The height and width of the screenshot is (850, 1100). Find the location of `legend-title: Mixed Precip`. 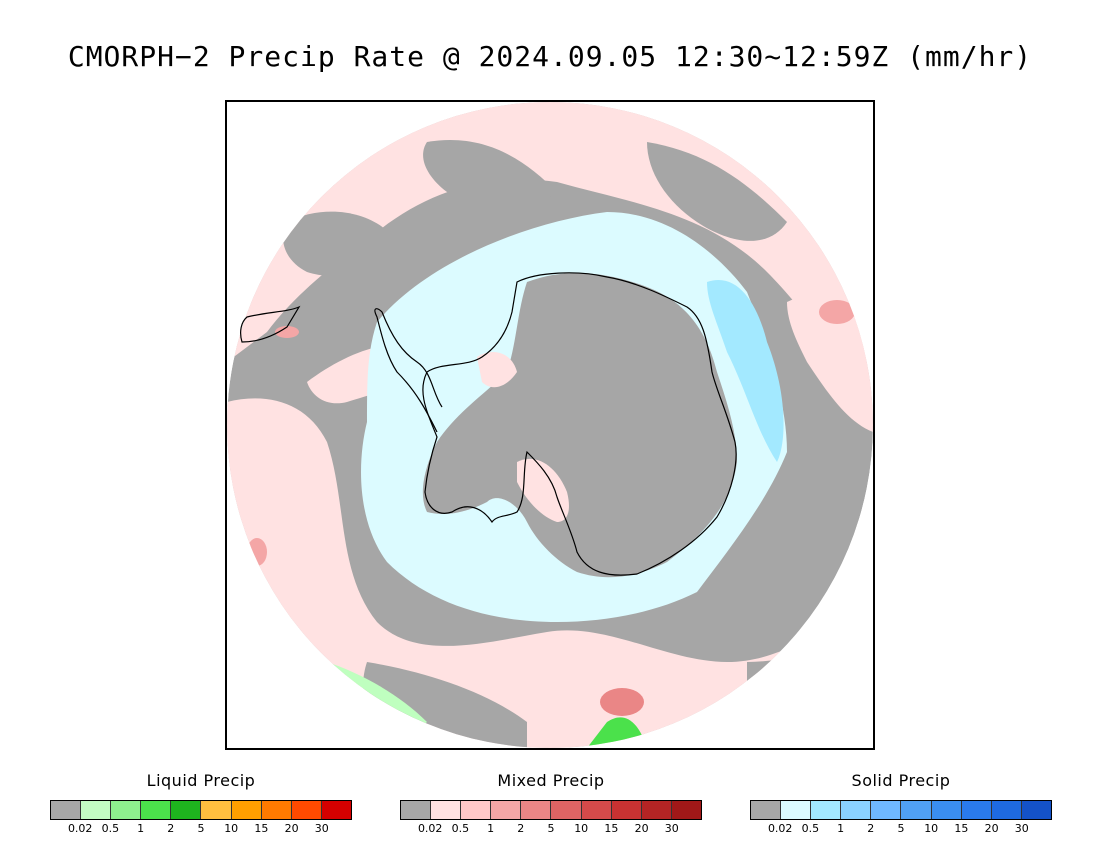

legend-title: Mixed Precip is located at coordinates (551, 780).